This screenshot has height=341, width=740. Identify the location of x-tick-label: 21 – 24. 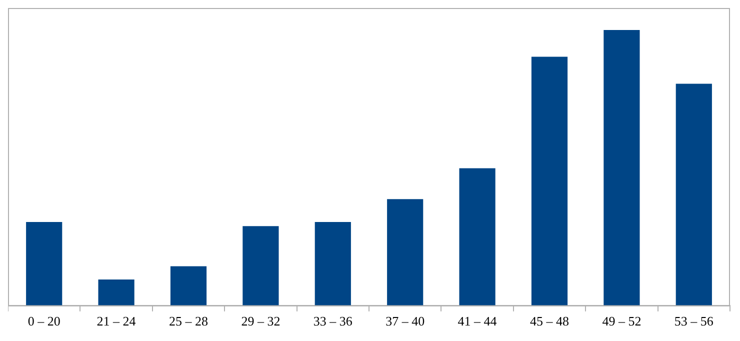
(116, 321).